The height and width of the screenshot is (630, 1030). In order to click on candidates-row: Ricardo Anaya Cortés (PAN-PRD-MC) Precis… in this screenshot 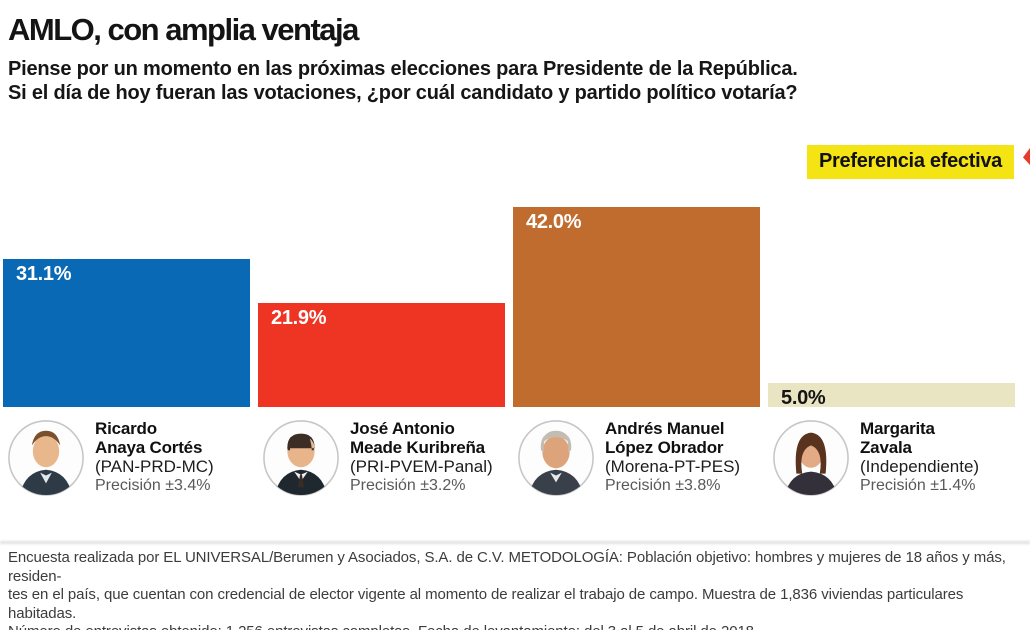, I will do `click(509, 457)`.